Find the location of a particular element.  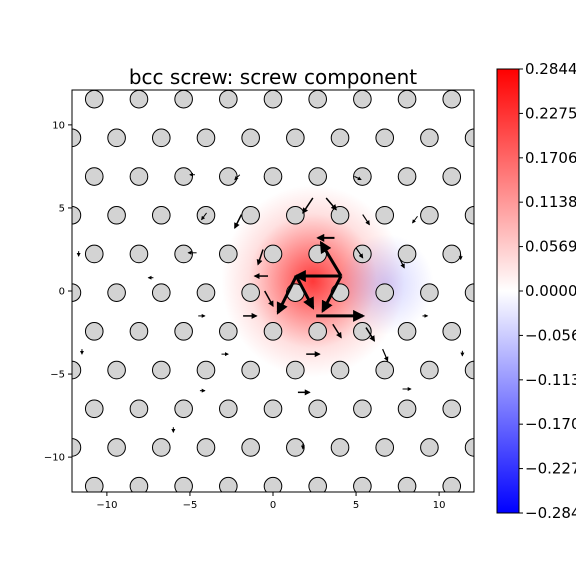

colorbar-tick-label-9: −0.2275 is located at coordinates (550, 469).